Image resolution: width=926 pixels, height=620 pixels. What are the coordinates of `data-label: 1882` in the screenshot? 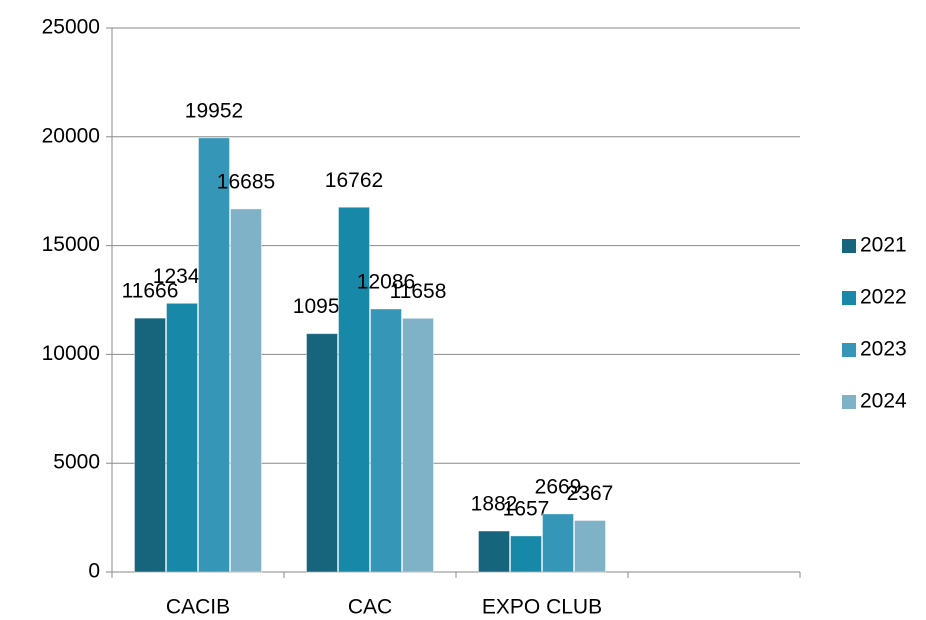 It's located at (494, 504).